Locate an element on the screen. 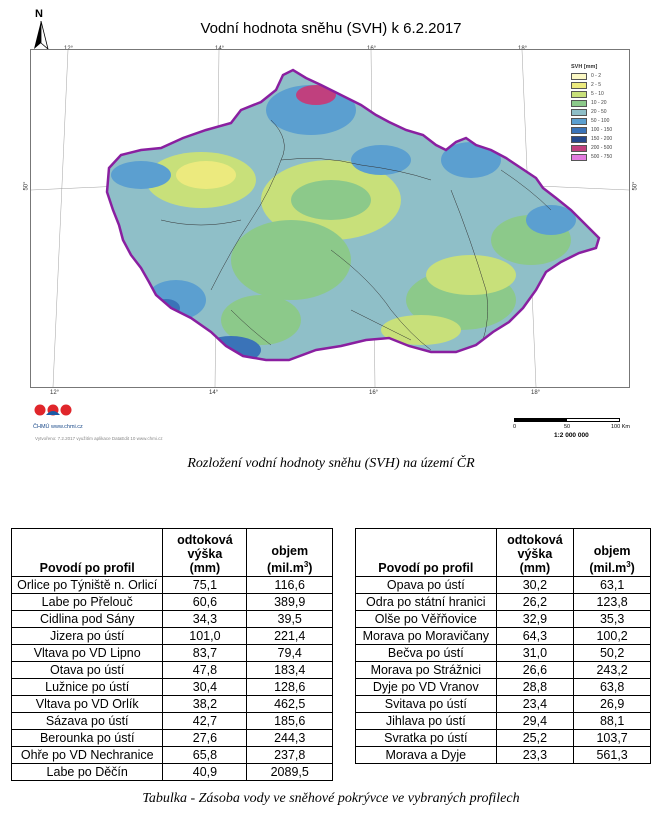  chmi-logo-icon is located at coordinates (53, 410).